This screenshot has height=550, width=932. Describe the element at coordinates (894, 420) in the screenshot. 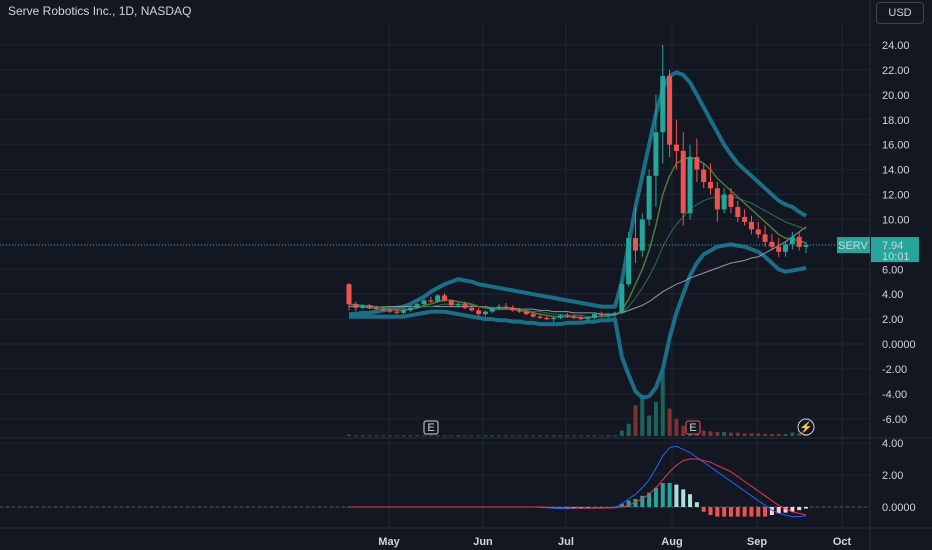

I see `price-tick-label: -6.00` at that location.